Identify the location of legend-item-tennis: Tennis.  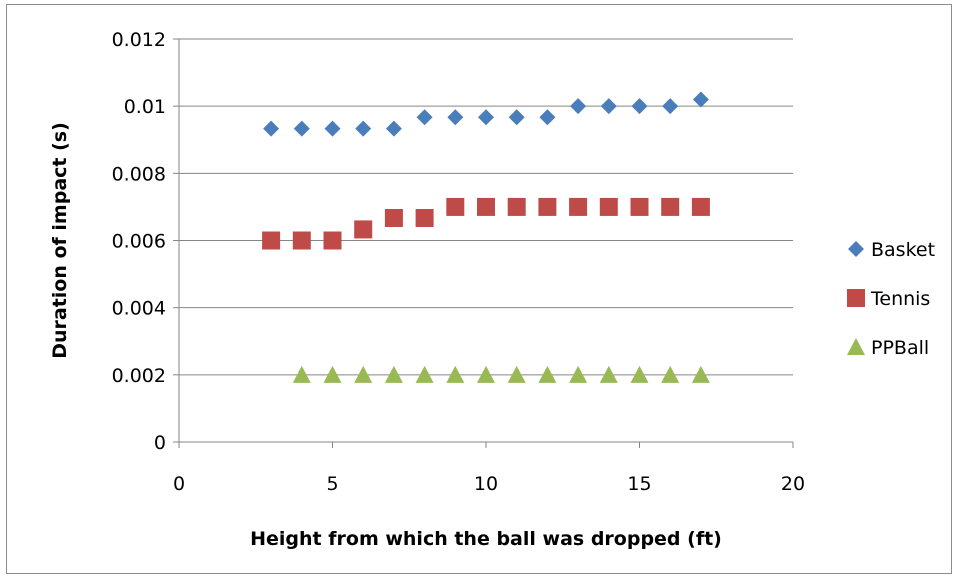
(888, 299).